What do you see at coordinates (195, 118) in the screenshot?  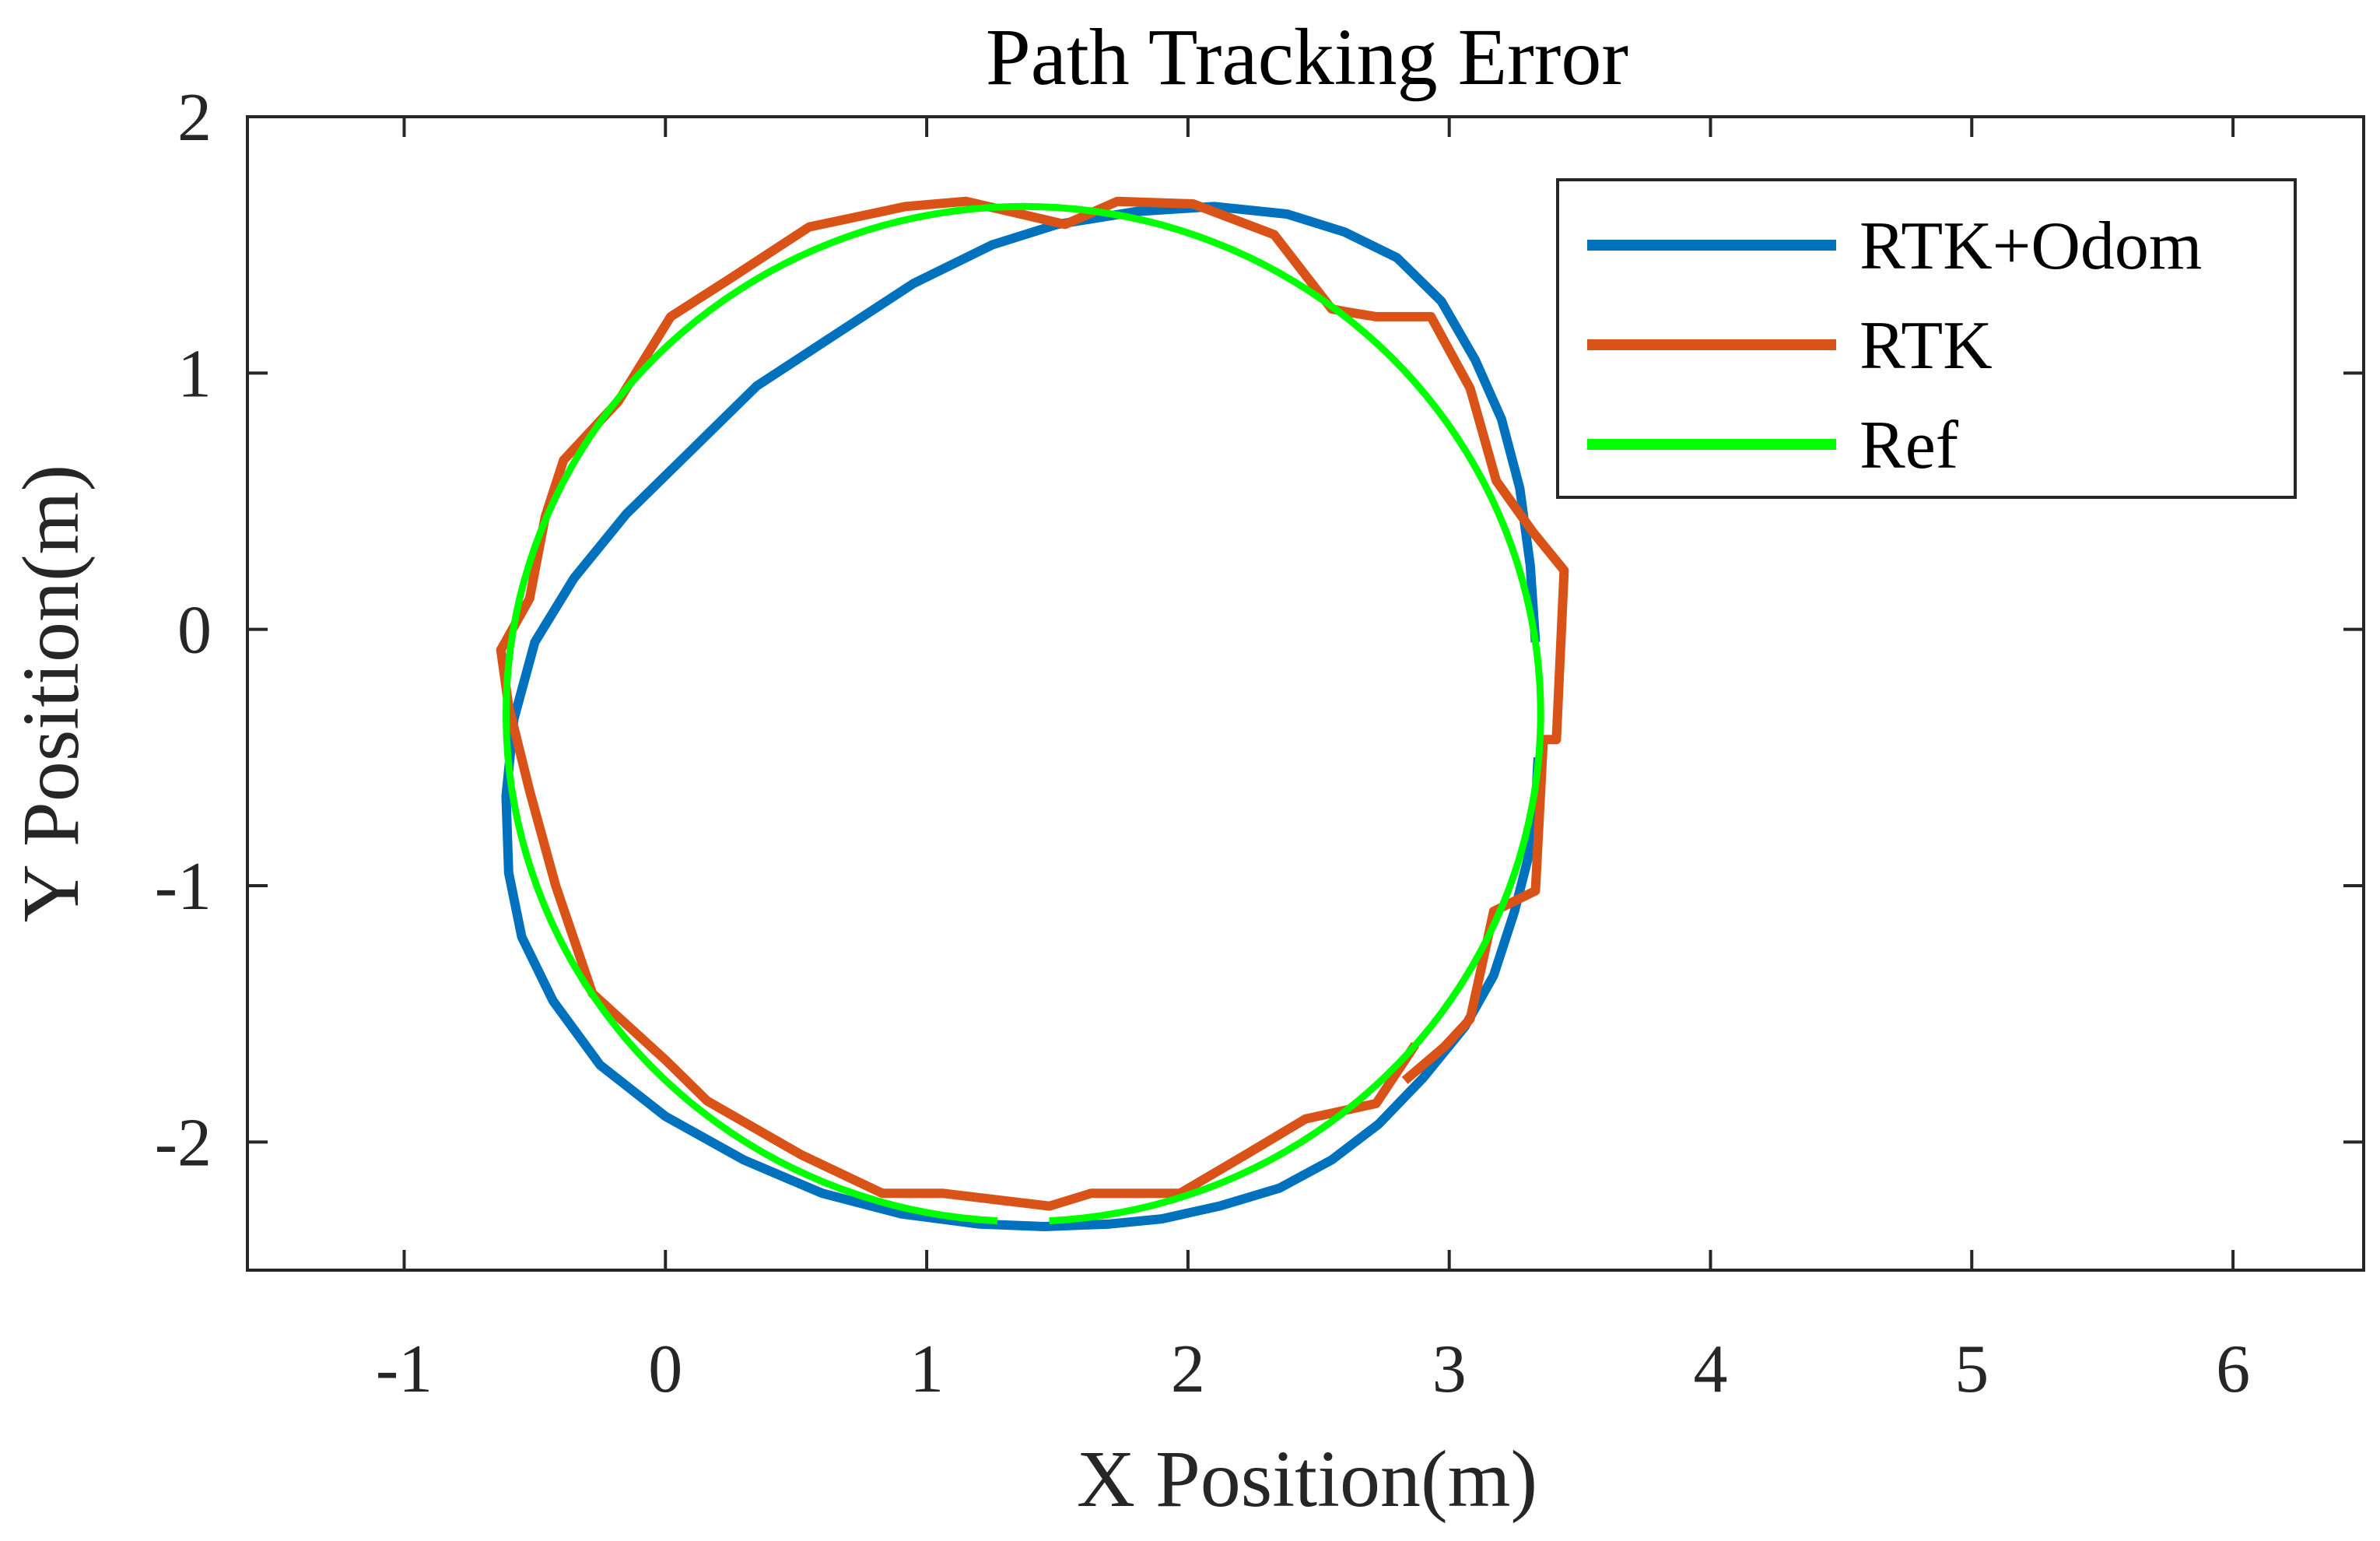 I see `y-tick-label: 2` at bounding box center [195, 118].